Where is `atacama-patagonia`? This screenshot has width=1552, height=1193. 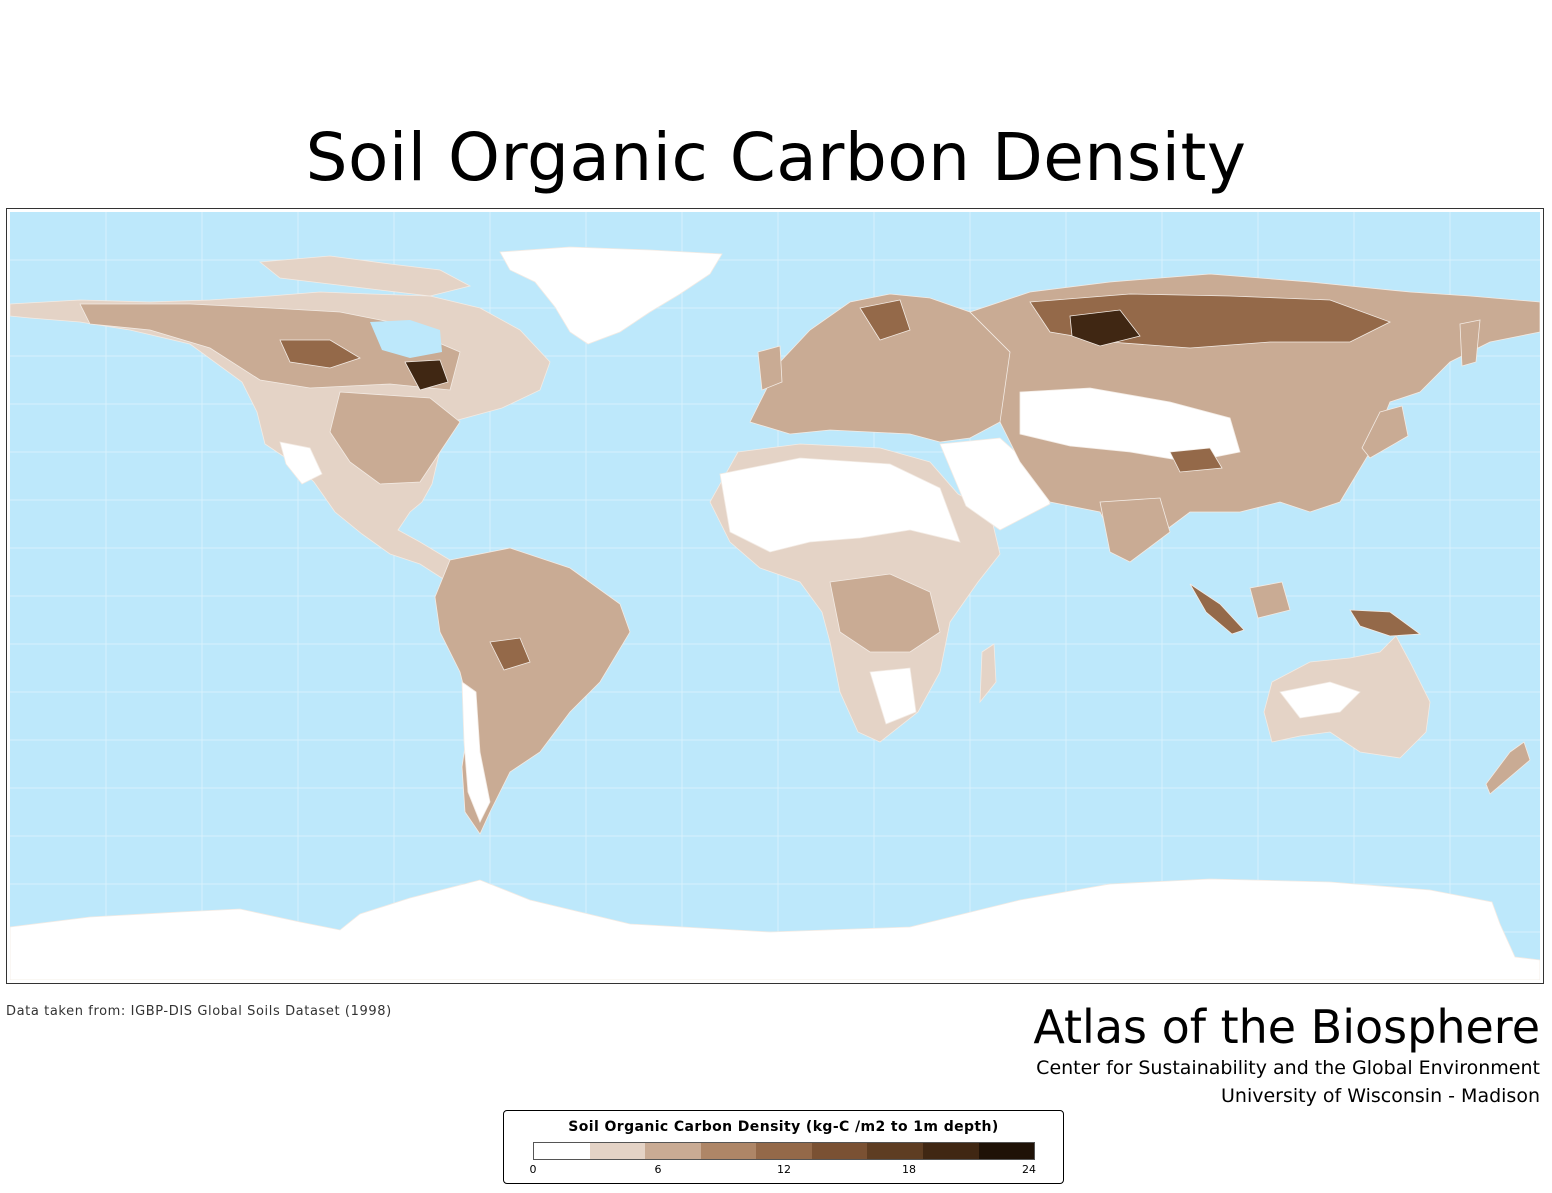 atacama-patagonia is located at coordinates (476, 752).